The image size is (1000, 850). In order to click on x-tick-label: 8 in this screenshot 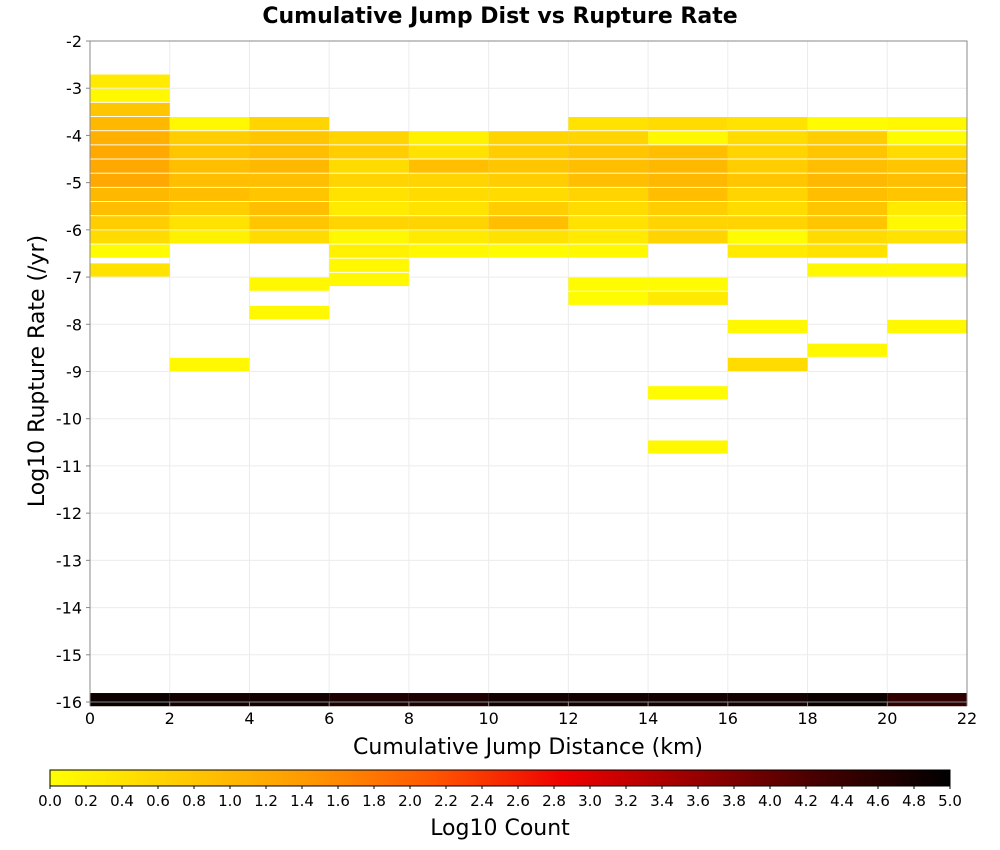, I will do `click(409, 718)`.